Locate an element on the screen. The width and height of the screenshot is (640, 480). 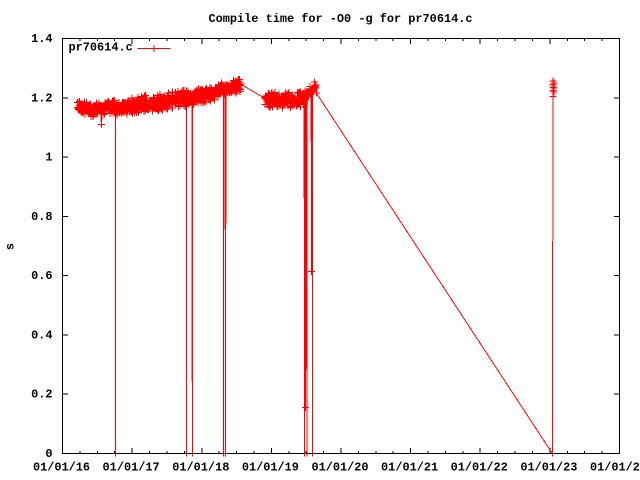
svg-text: 0.2 is located at coordinates (41, 395).